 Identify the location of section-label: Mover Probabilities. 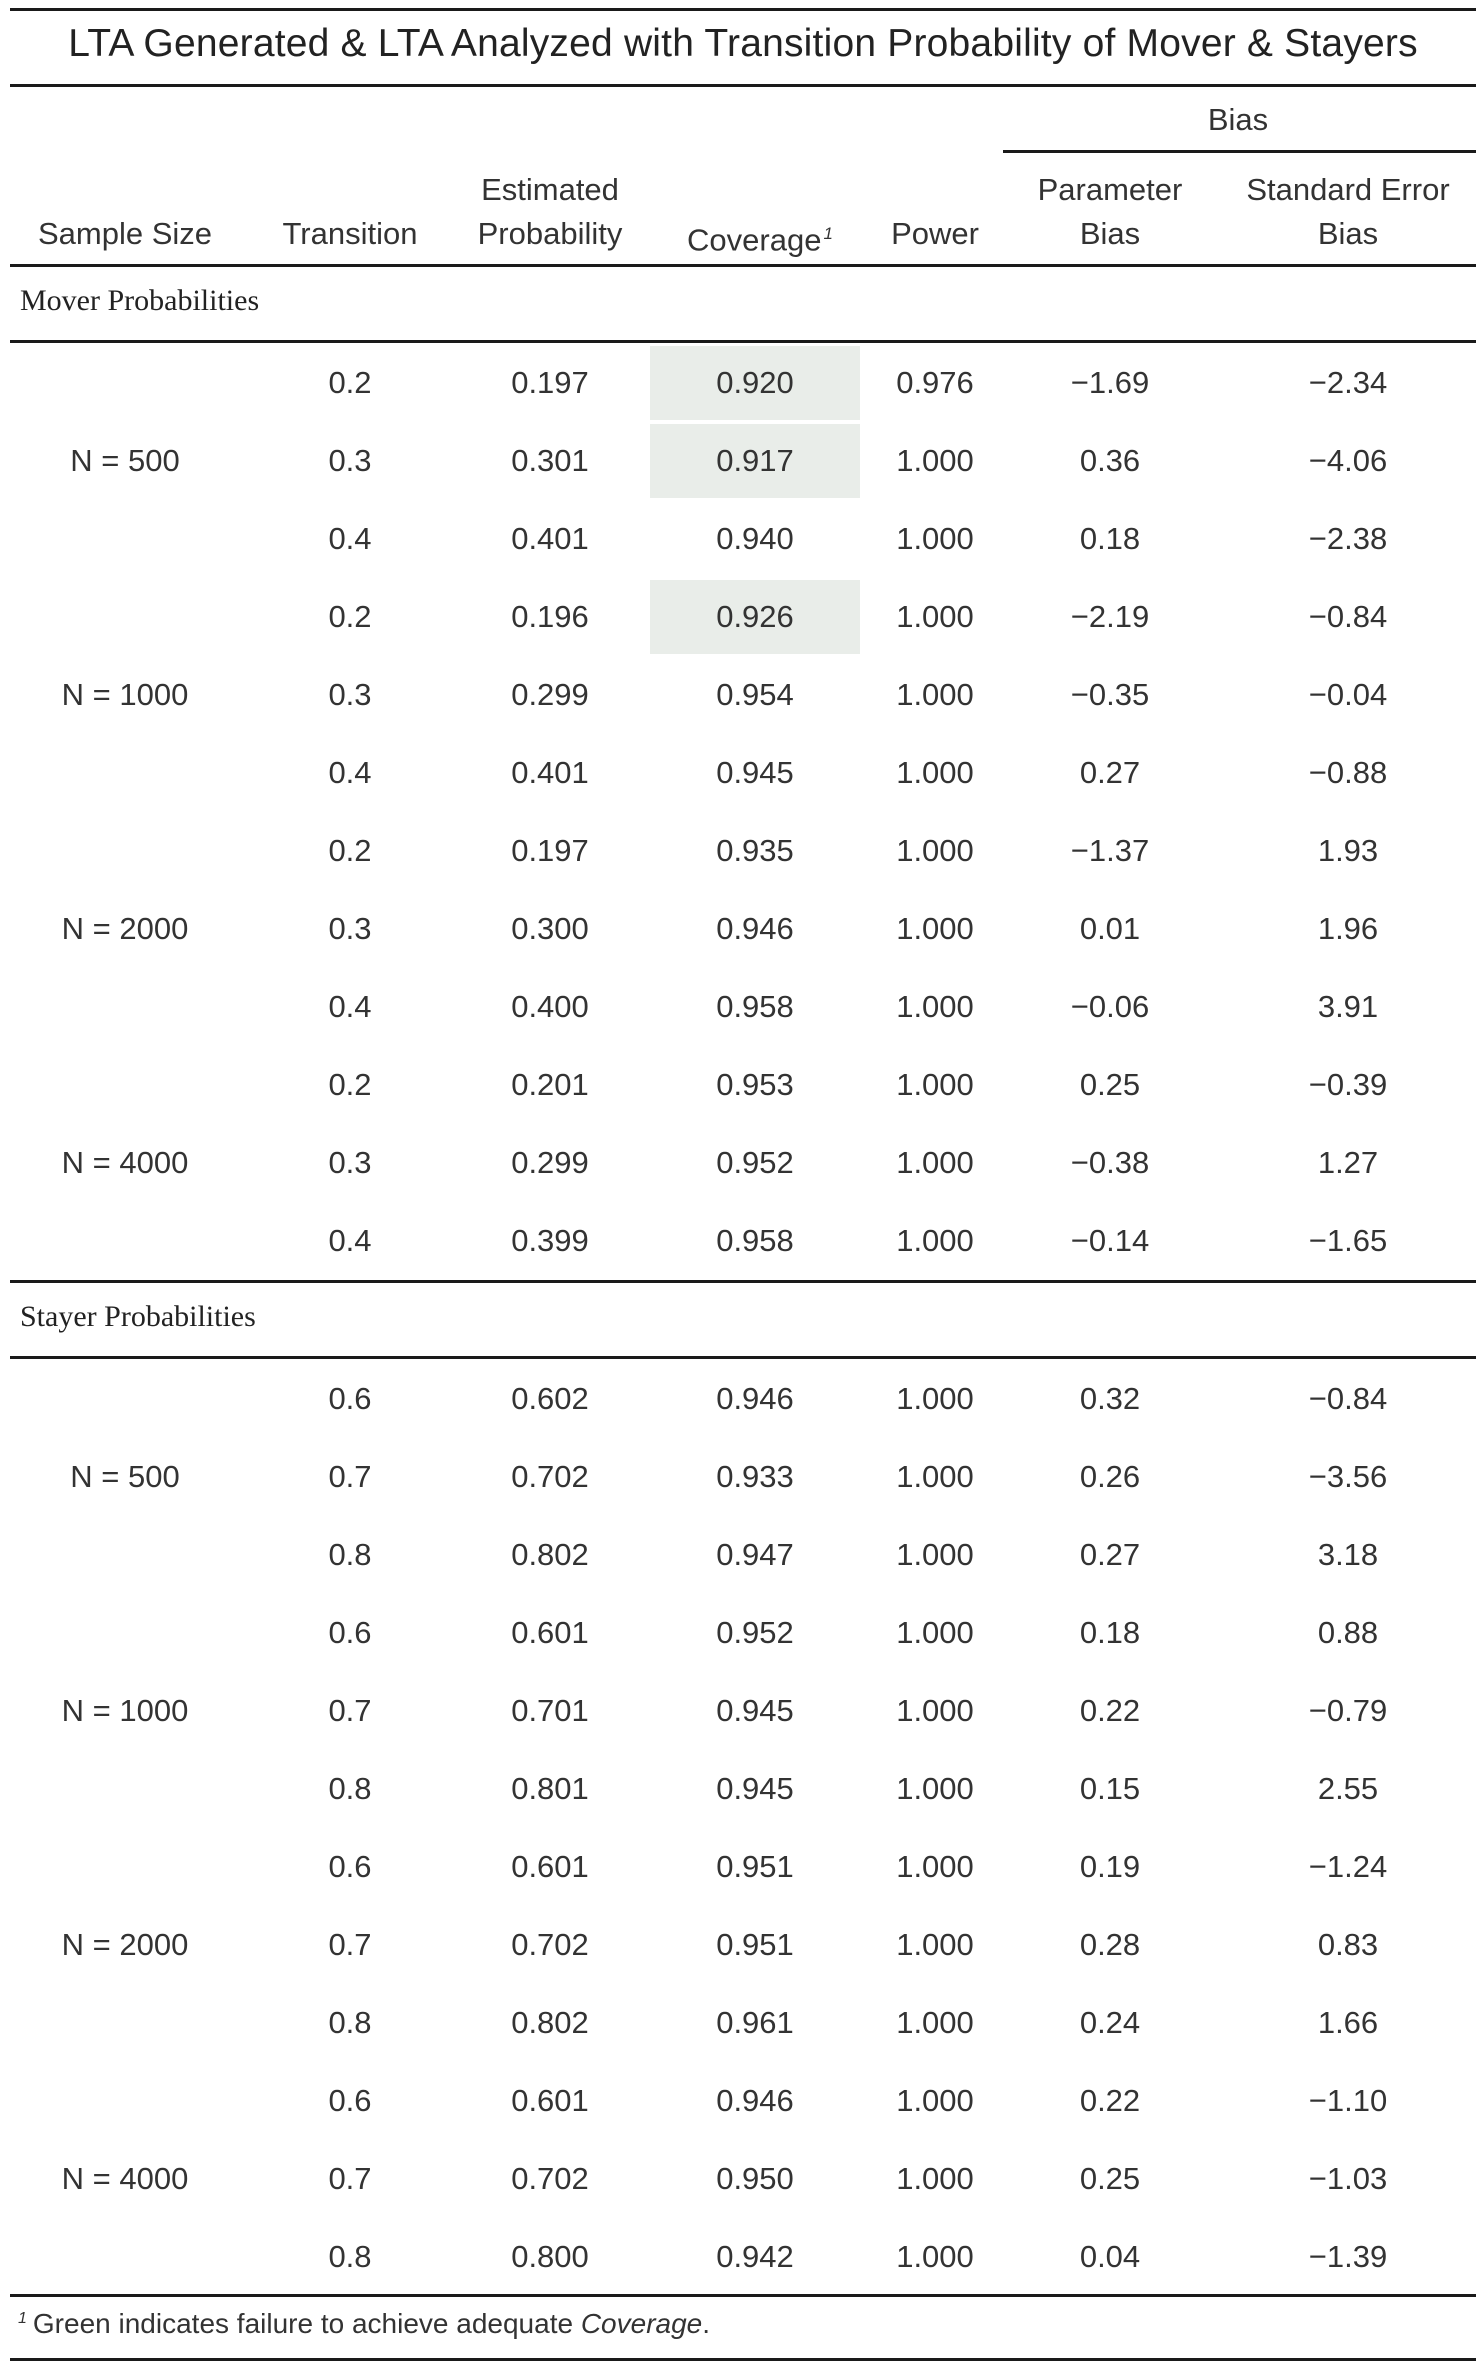
(140, 300).